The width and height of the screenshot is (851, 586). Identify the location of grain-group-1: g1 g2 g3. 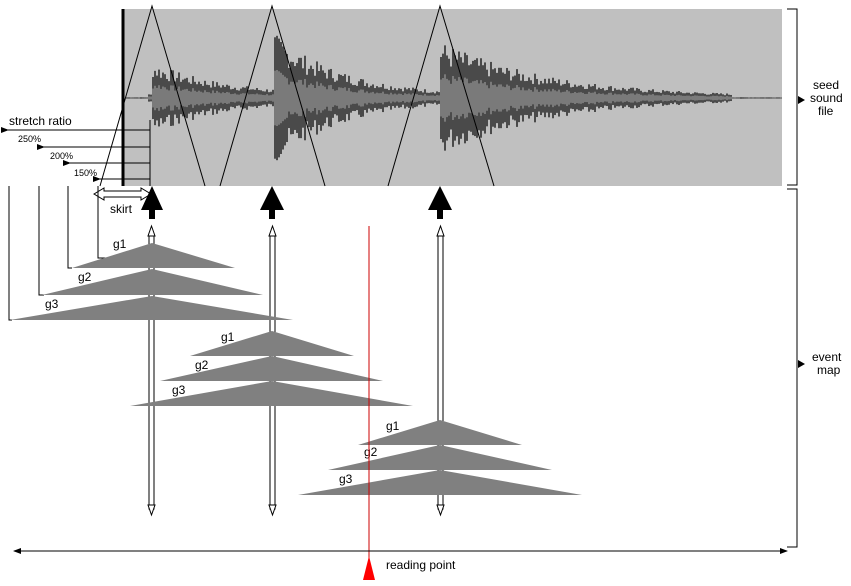
(151, 278).